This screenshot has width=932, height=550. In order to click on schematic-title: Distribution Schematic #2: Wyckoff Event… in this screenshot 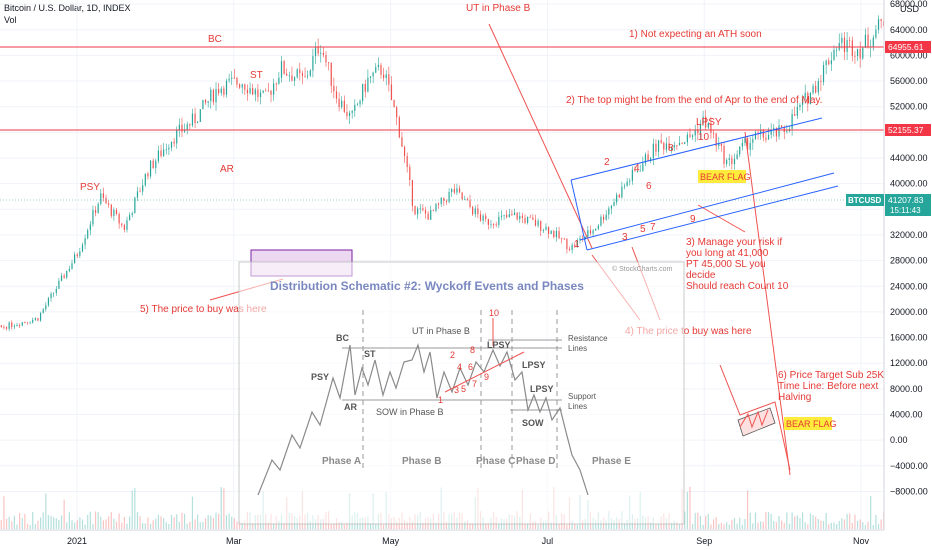, I will do `click(427, 286)`.